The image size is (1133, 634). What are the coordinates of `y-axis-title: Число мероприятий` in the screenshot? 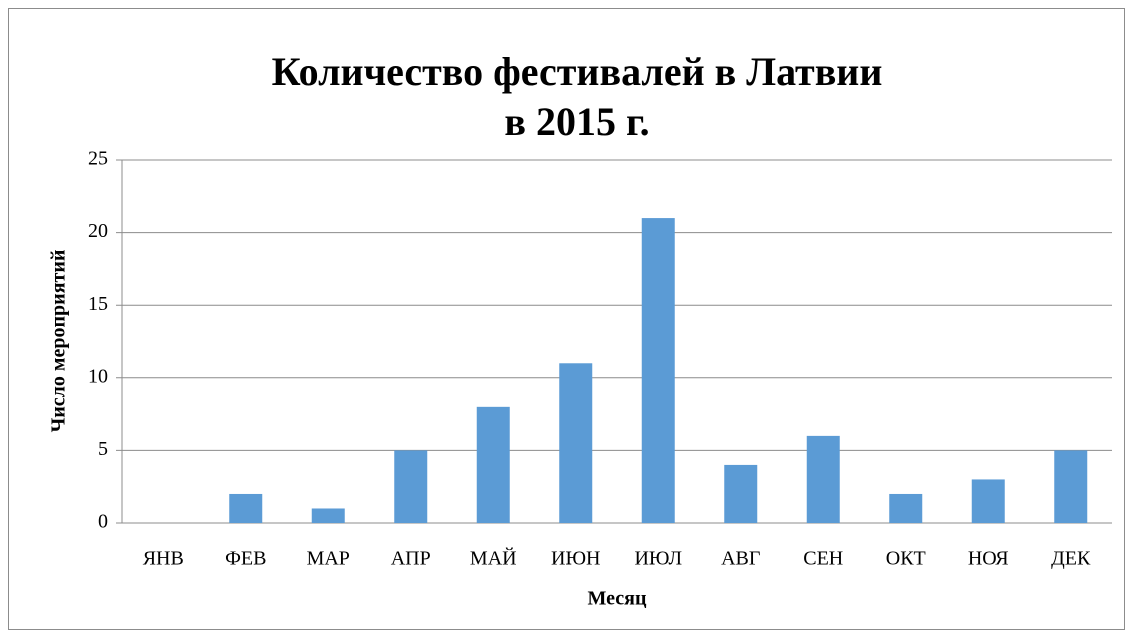 It's located at (59, 341).